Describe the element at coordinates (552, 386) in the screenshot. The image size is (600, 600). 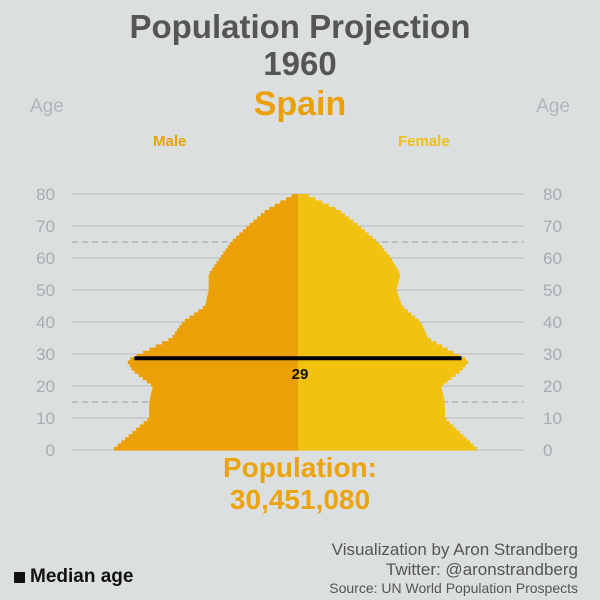
I see `tick-label-right: 20` at that location.